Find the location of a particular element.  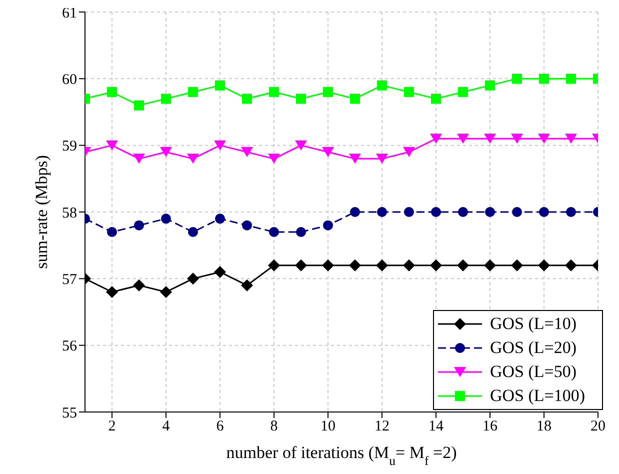

x-tick-label: 8 is located at coordinates (274, 426).